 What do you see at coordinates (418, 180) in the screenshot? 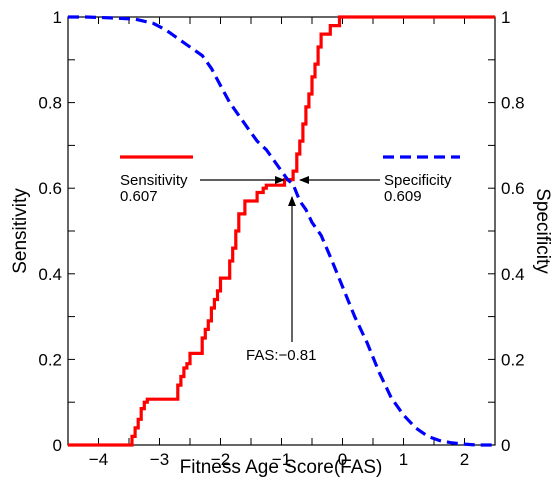
I see `specificity-label: Specificity` at bounding box center [418, 180].